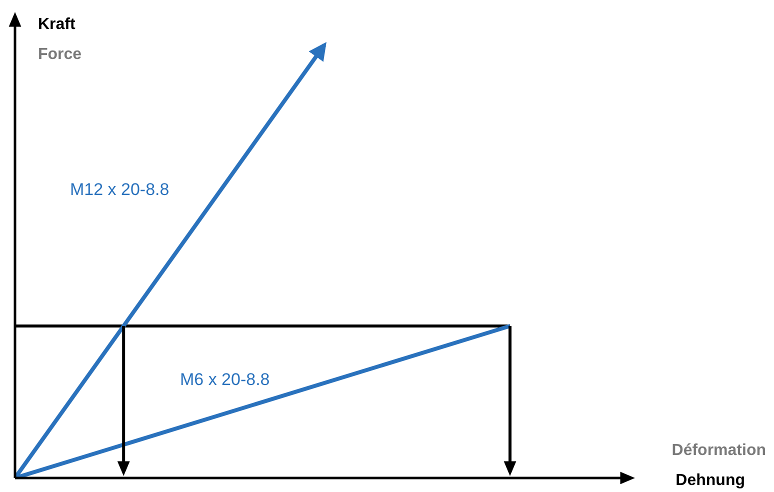 The width and height of the screenshot is (774, 492). I want to click on y-axis-title: Kraft Force, so click(60, 40).